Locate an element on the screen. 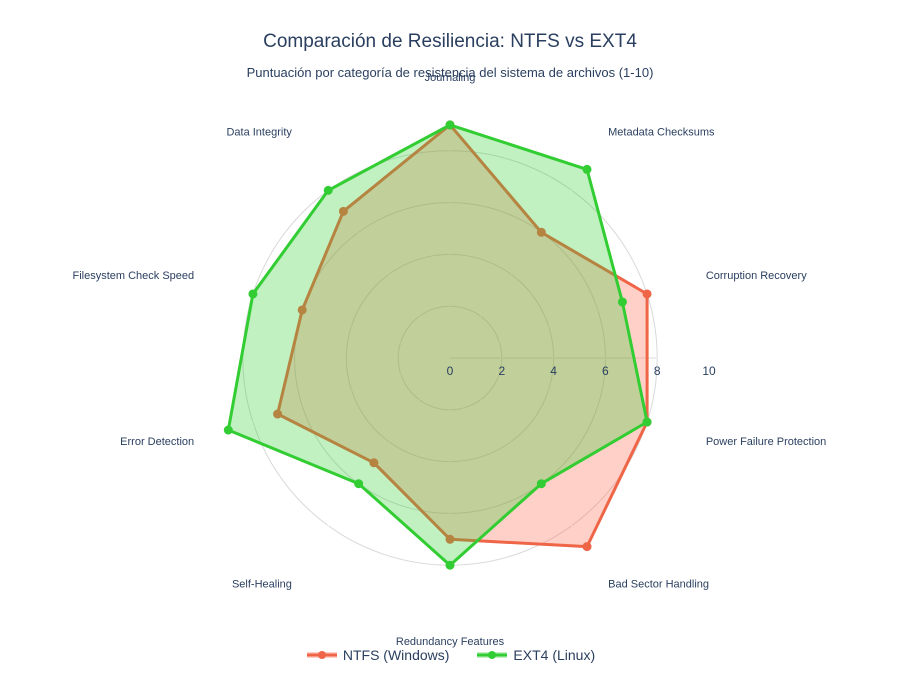  legend-label-ntfs: NTFS (Windows) is located at coordinates (396, 655).